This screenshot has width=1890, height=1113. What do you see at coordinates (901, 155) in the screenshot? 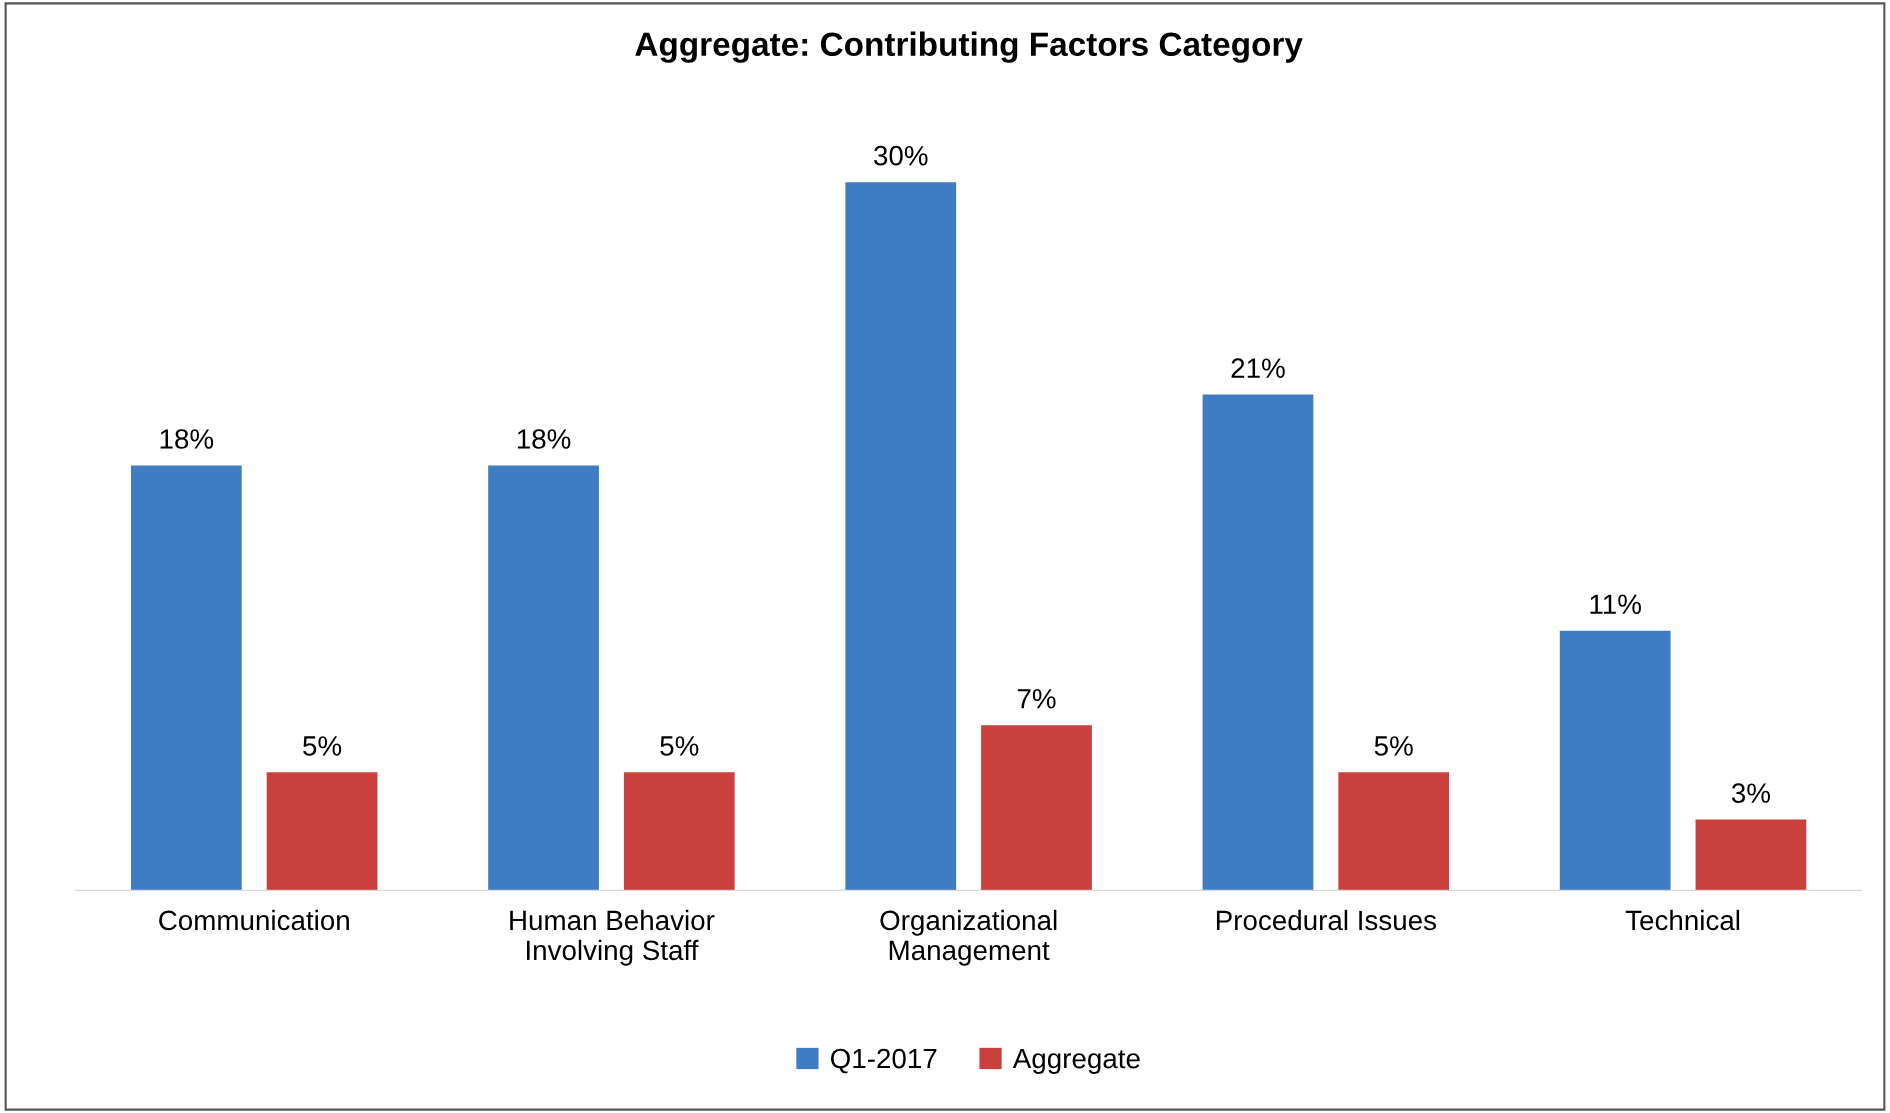
I see `data-label: 30%` at bounding box center [901, 155].